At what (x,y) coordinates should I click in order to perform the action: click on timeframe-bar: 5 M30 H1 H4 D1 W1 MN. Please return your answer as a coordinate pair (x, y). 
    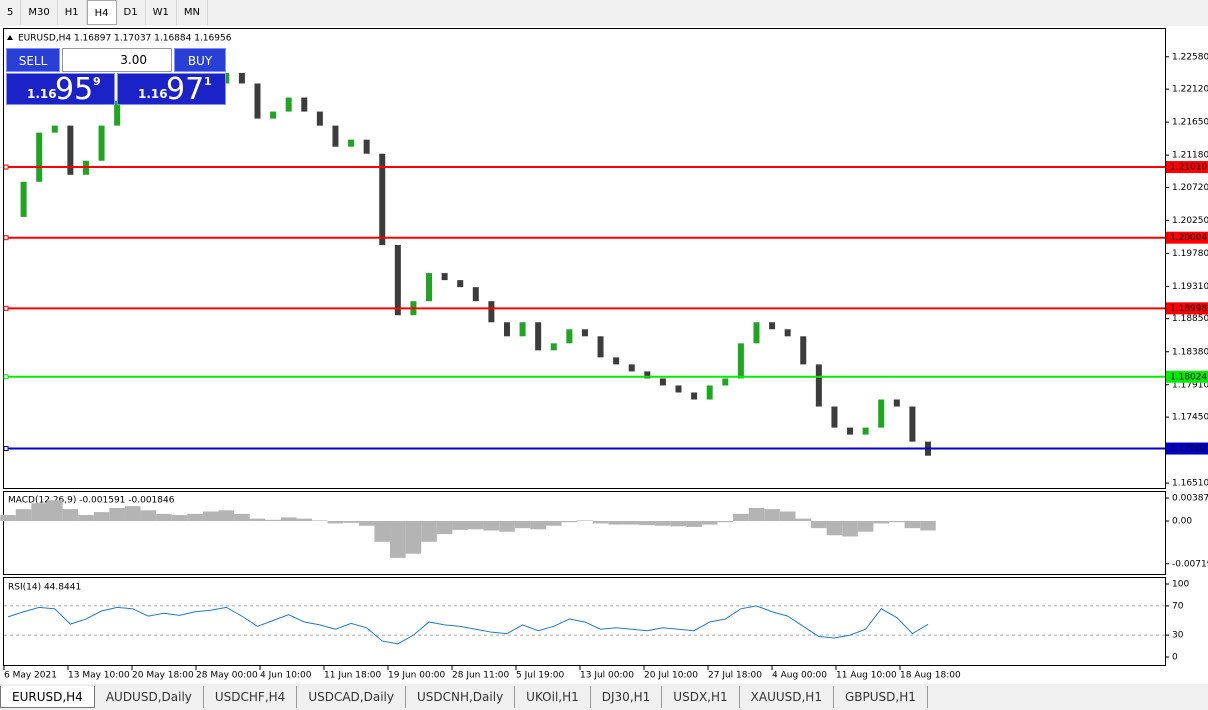
    Looking at the image, I should click on (104, 12).